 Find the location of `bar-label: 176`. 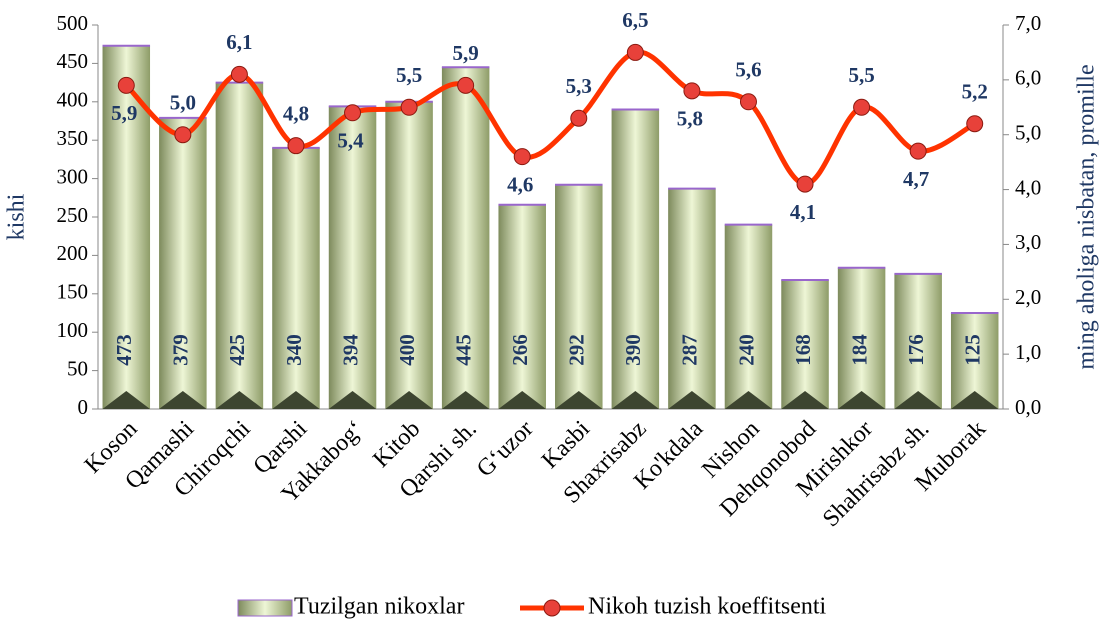

bar-label: 176 is located at coordinates (916, 350).